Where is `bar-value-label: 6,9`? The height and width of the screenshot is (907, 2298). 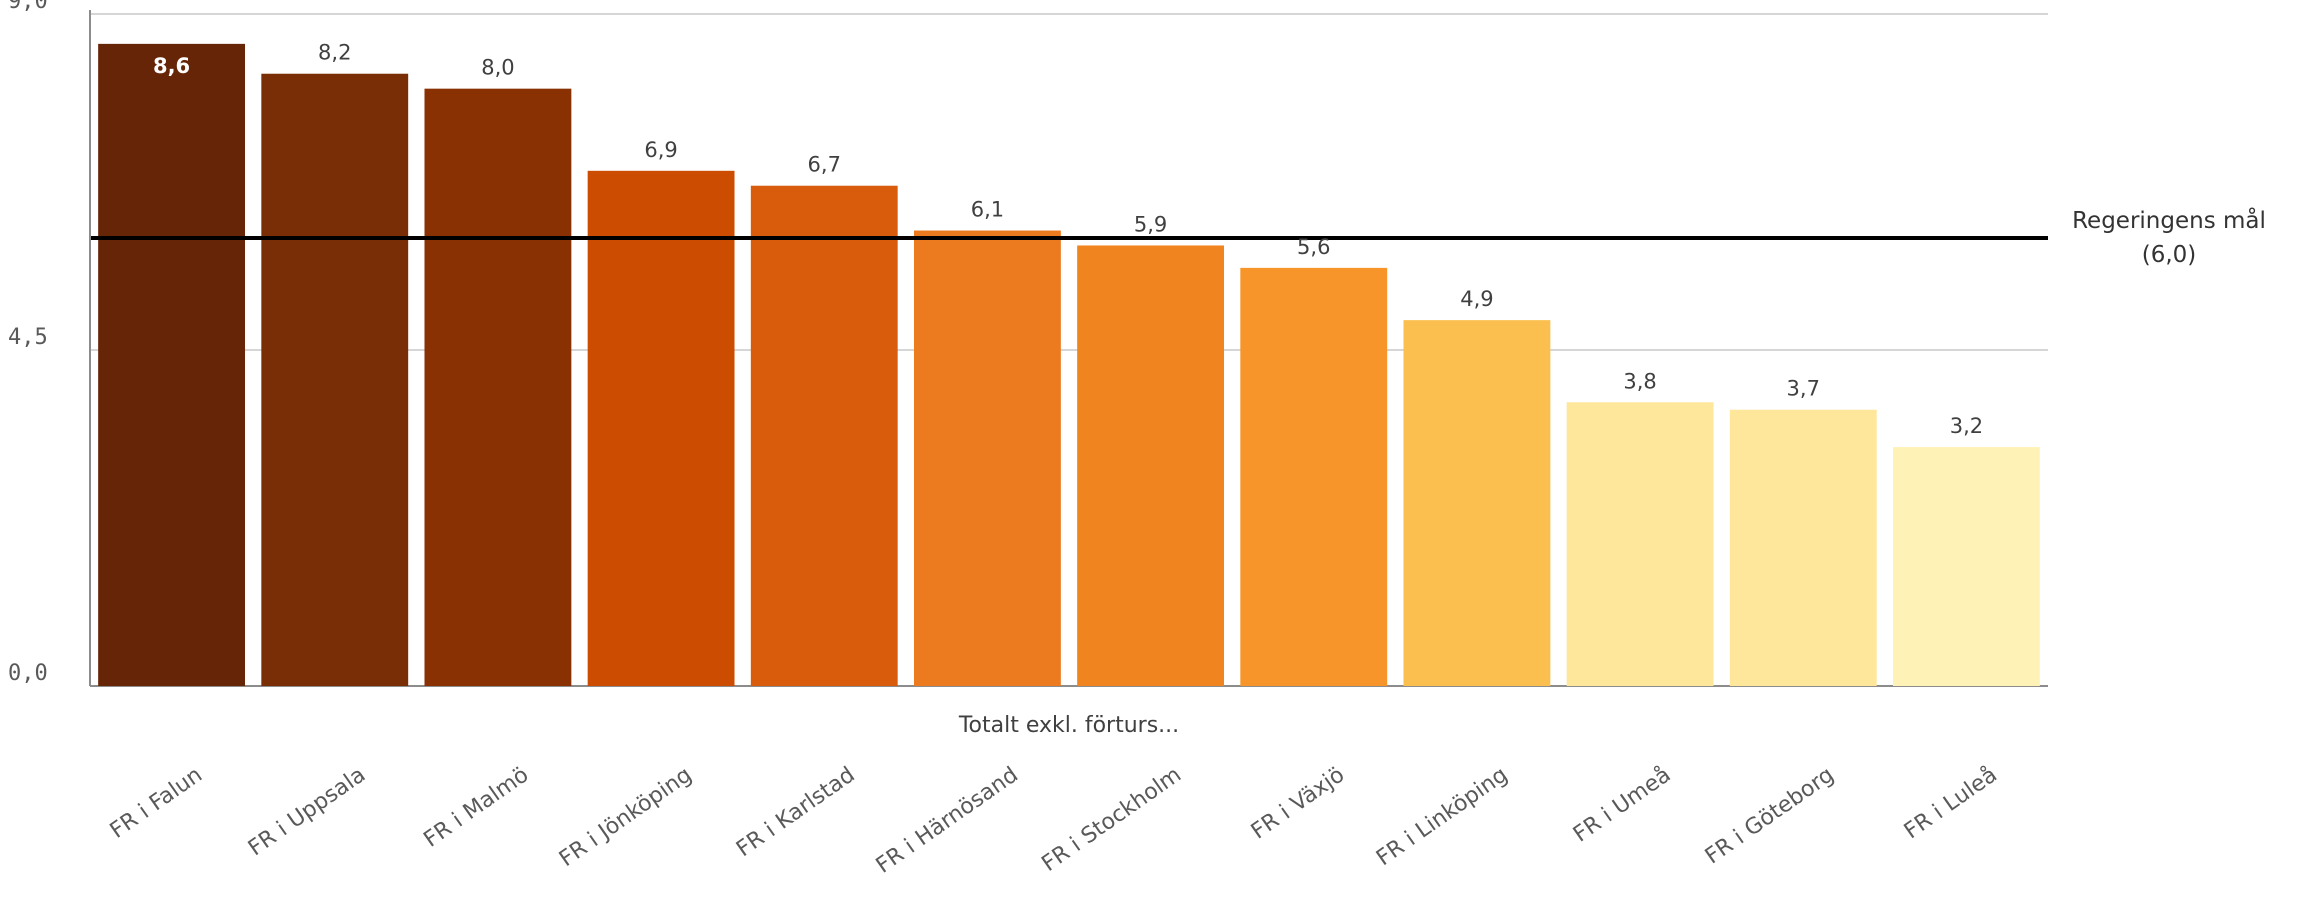 bar-value-label: 6,9 is located at coordinates (660, 150).